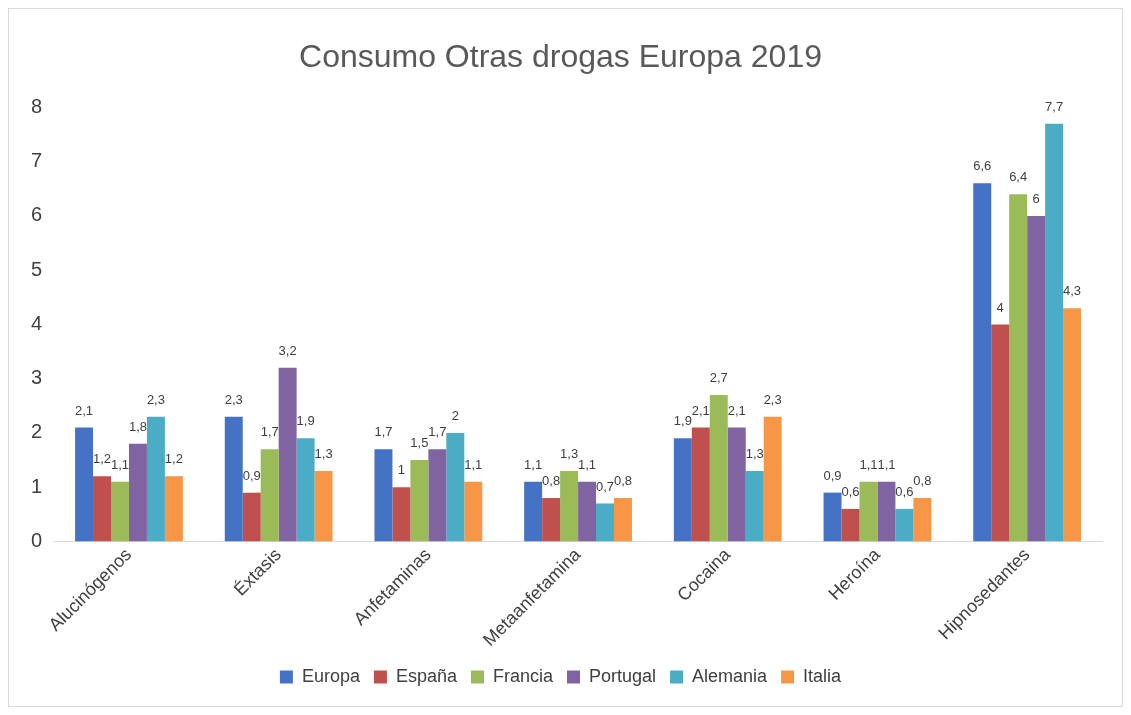 This screenshot has height=715, width=1131. What do you see at coordinates (37, 377) in the screenshot?
I see `y-tick-label: 3` at bounding box center [37, 377].